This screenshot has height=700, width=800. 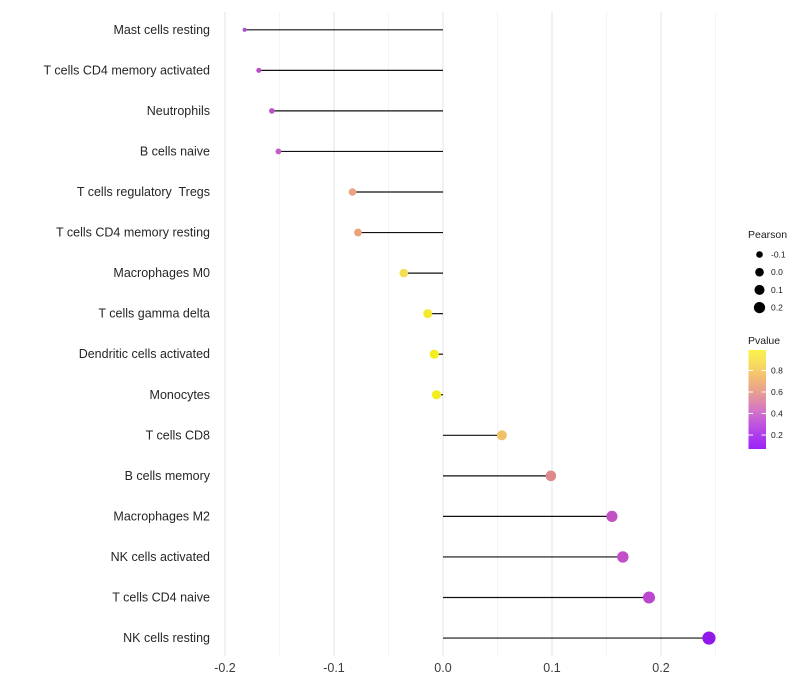 What do you see at coordinates (278, 273) in the screenshot?
I see `lollipop-row: Macrophages M0` at bounding box center [278, 273].